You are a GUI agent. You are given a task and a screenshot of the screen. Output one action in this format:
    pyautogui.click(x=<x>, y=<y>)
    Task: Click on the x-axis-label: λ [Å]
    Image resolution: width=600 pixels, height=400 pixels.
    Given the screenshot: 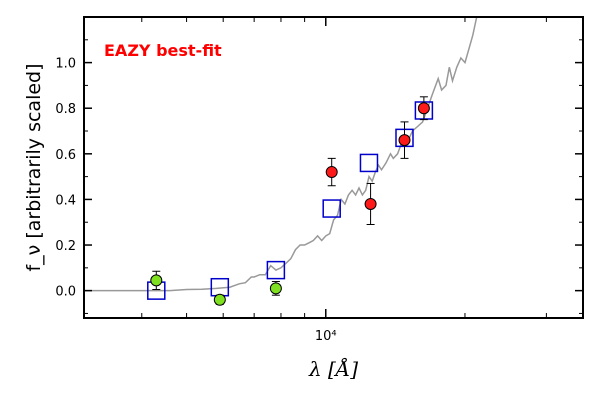 What is the action you would take?
    pyautogui.click(x=333, y=368)
    